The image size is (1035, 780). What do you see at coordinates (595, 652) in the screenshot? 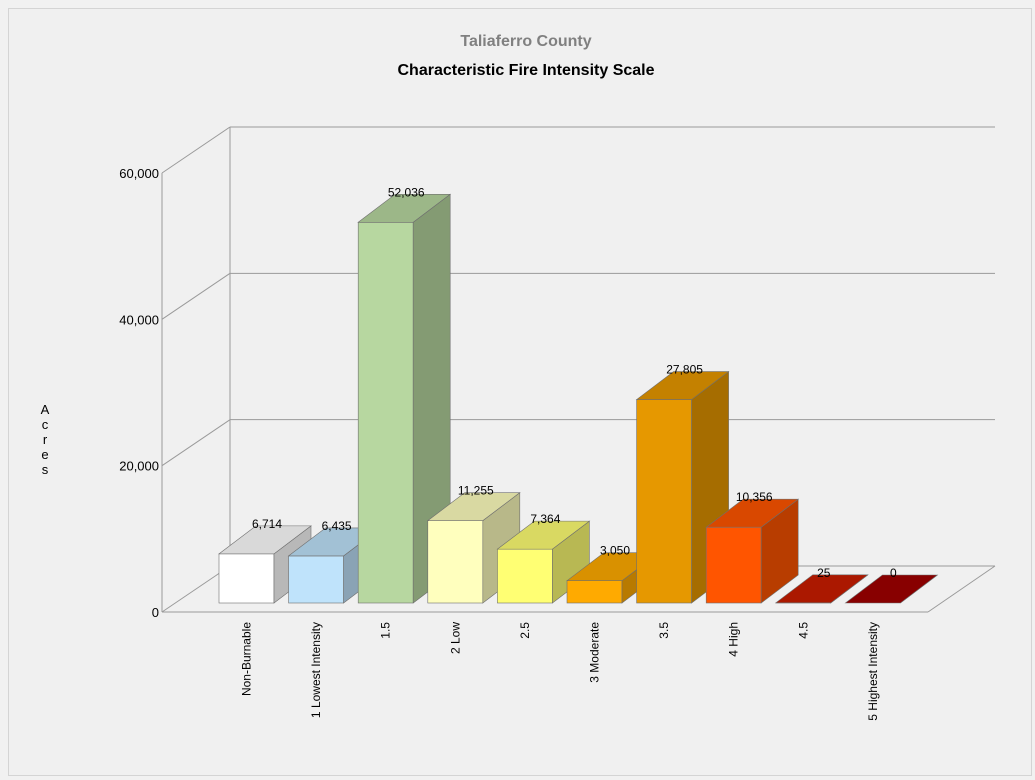
I see `x-tick-label: 3 Moderate` at bounding box center [595, 652].